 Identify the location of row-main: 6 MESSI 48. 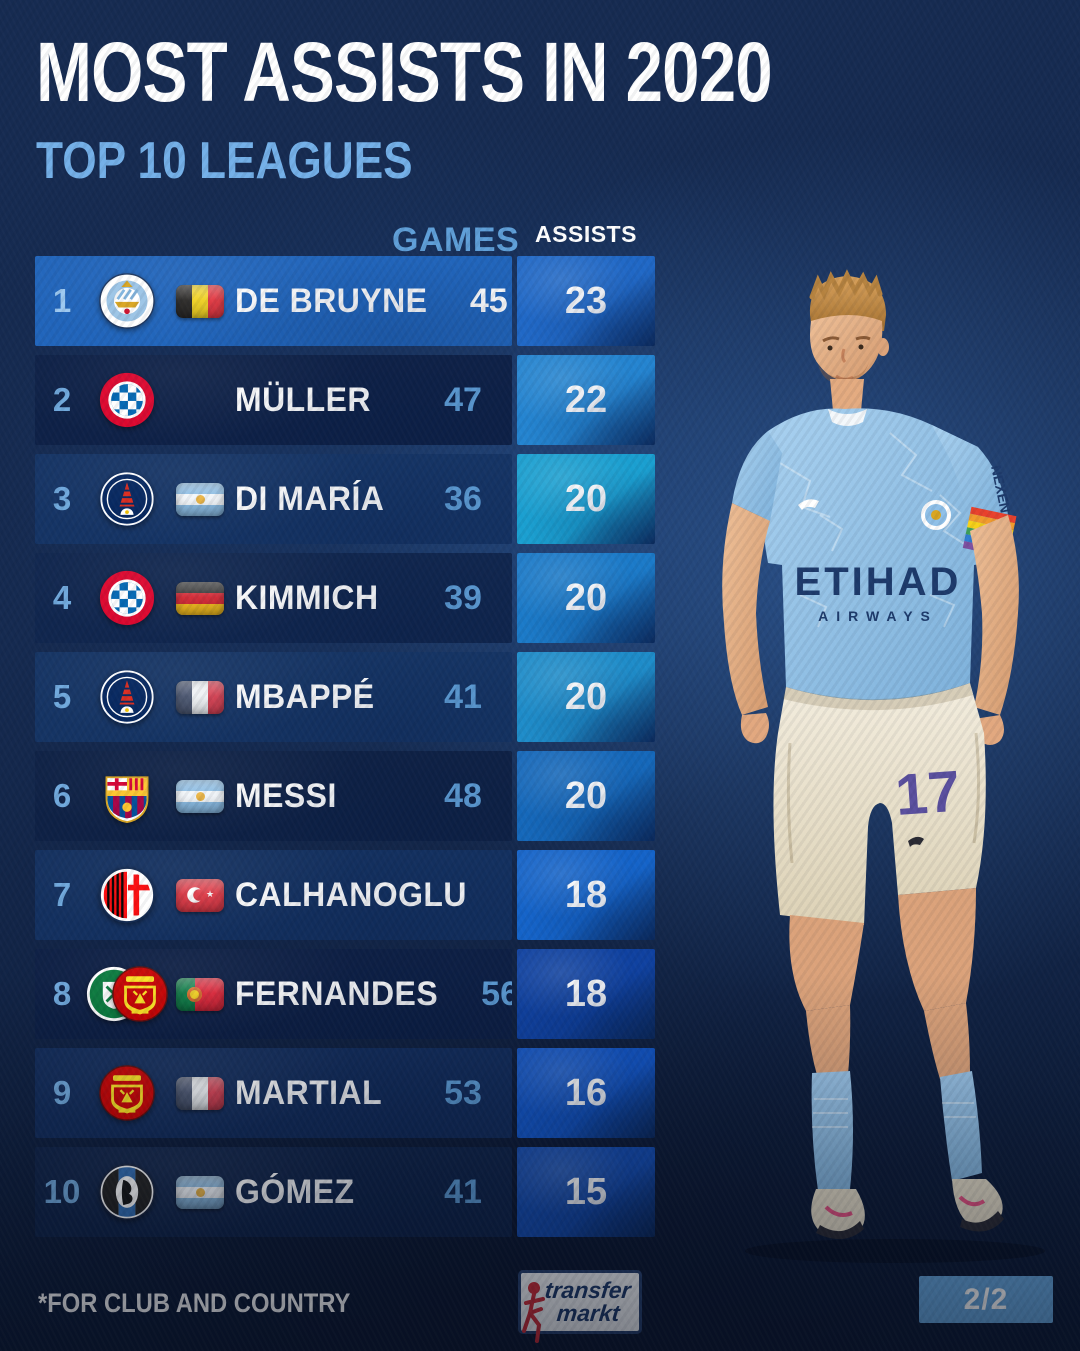
(273, 796).